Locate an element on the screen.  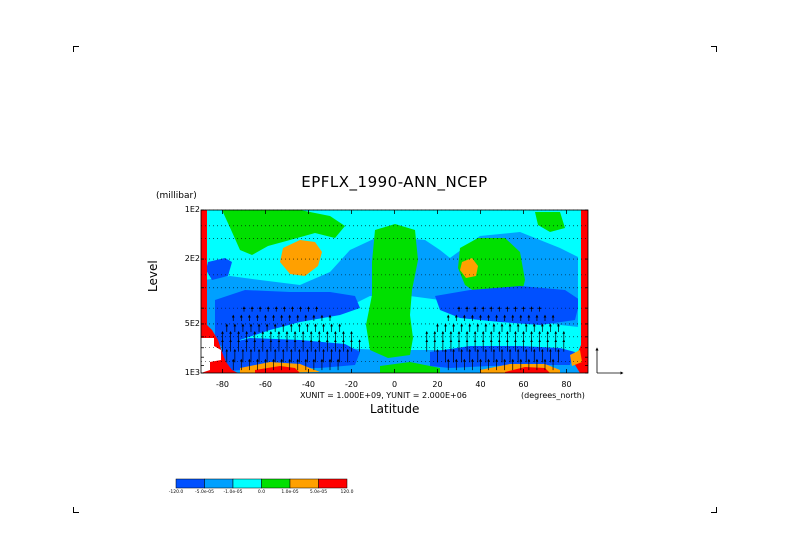
field-green-right is located at coordinates (491, 269).